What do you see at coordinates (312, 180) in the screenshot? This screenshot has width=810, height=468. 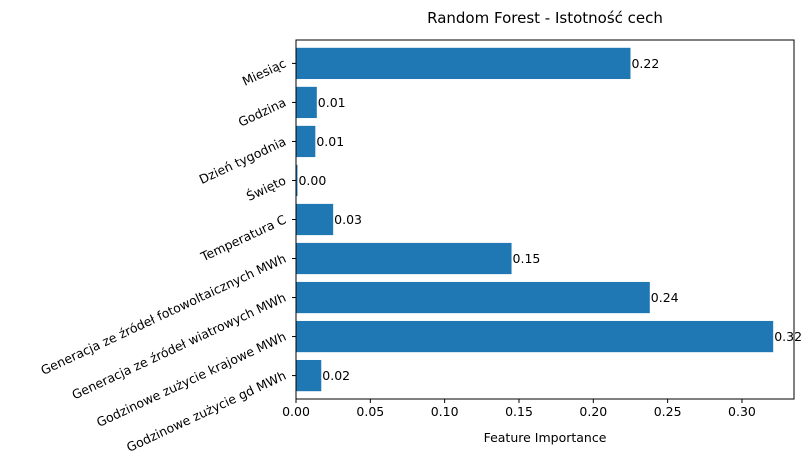 I see `data-label: 0.00` at bounding box center [312, 180].